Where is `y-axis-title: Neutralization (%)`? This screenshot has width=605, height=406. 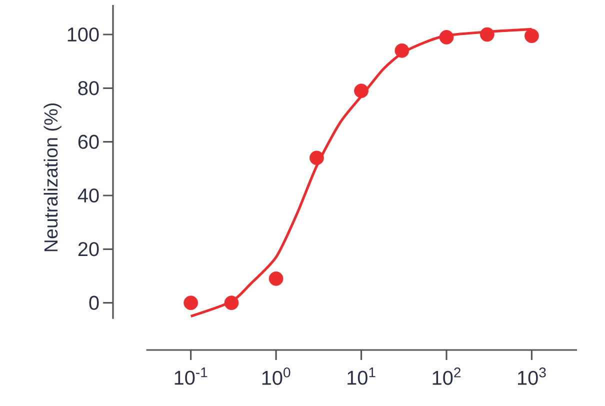
y-axis-title: Neutralization (%) is located at coordinates (53, 178).